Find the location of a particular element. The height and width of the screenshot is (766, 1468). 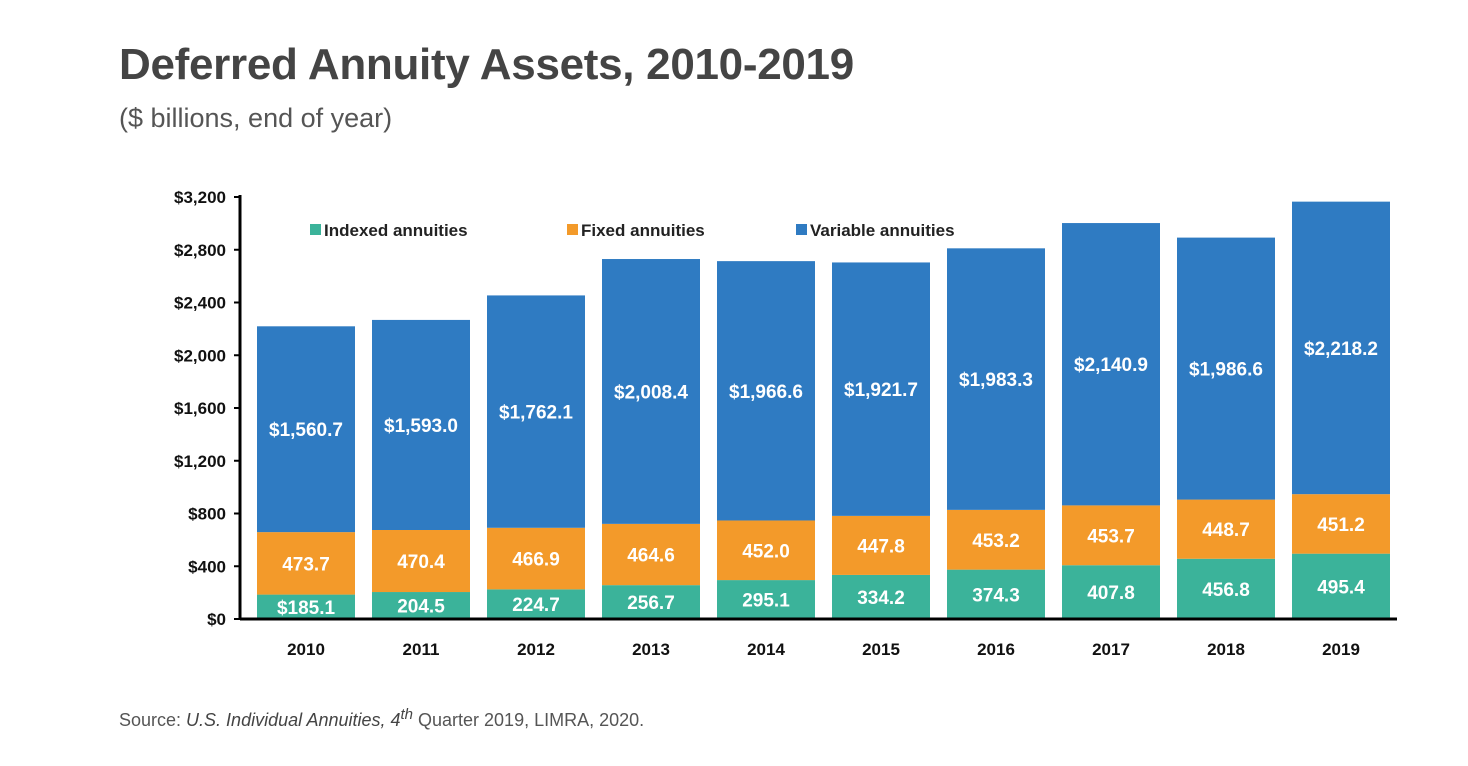

bar-variable-annuities-2019 is located at coordinates (1341, 348).